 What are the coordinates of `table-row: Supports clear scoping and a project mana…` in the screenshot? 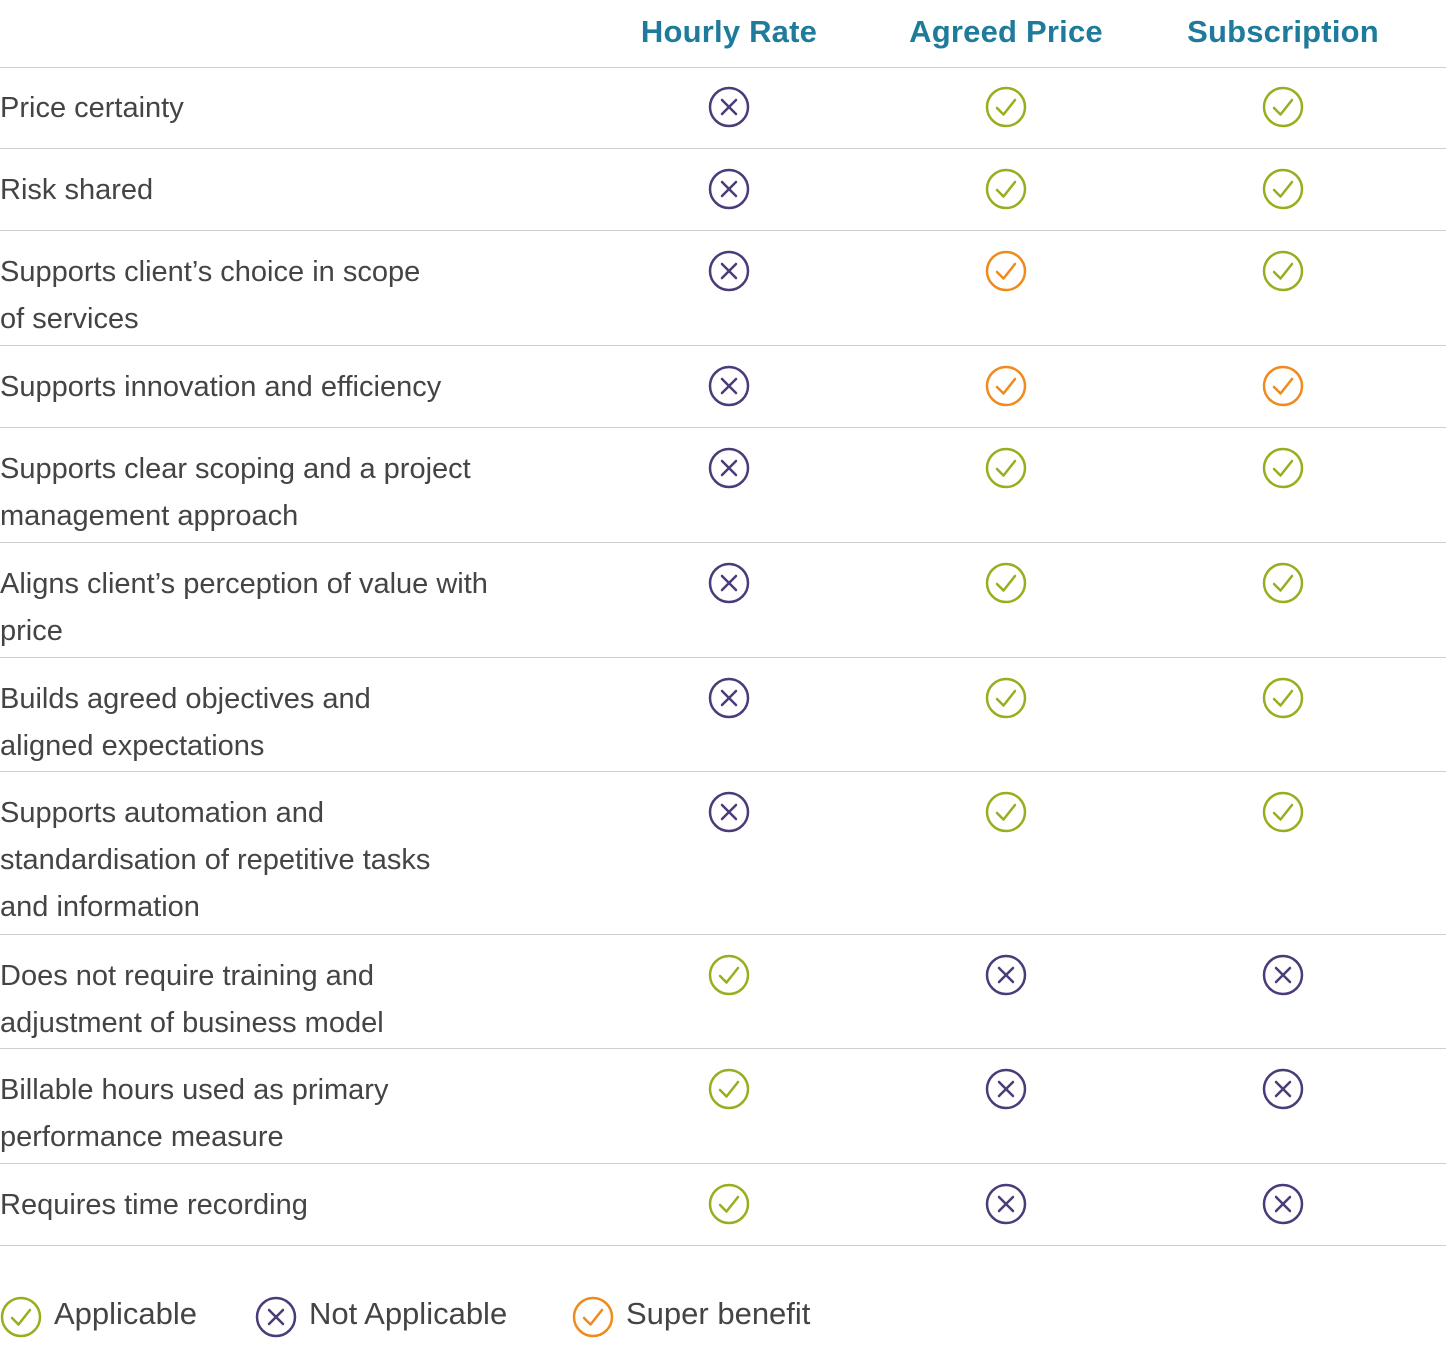 It's located at (723, 485).